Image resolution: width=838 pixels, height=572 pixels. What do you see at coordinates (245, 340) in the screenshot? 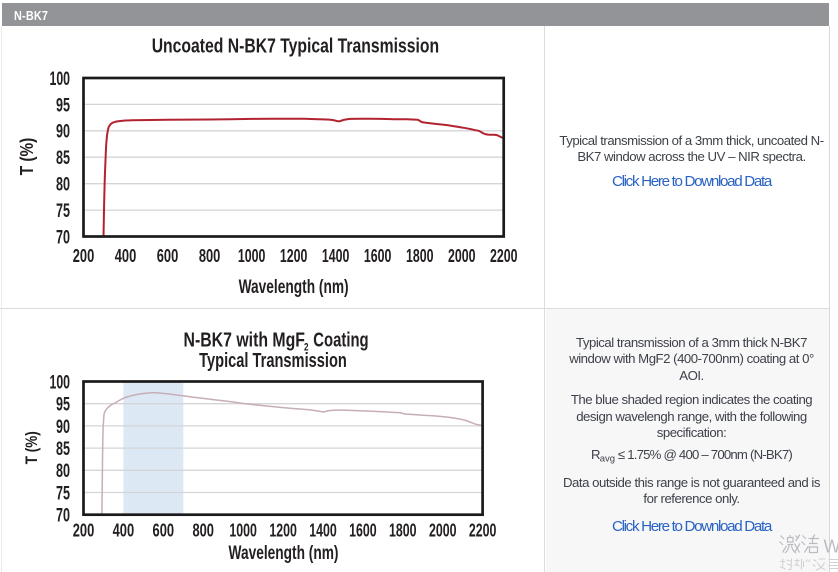
I see `svg-text: N-BK7 with MgF` at bounding box center [245, 340].